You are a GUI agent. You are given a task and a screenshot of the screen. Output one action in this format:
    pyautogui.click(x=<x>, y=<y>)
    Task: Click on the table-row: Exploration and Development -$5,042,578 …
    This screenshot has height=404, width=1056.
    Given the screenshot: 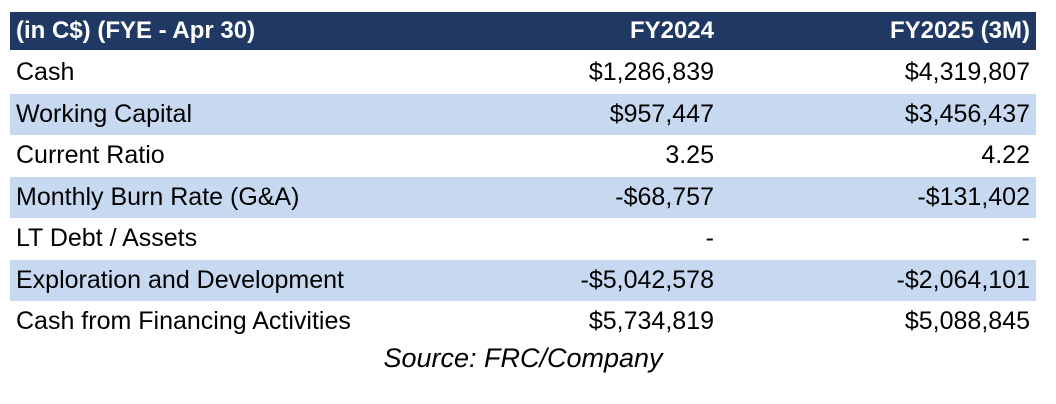 What is the action you would take?
    pyautogui.click(x=523, y=280)
    